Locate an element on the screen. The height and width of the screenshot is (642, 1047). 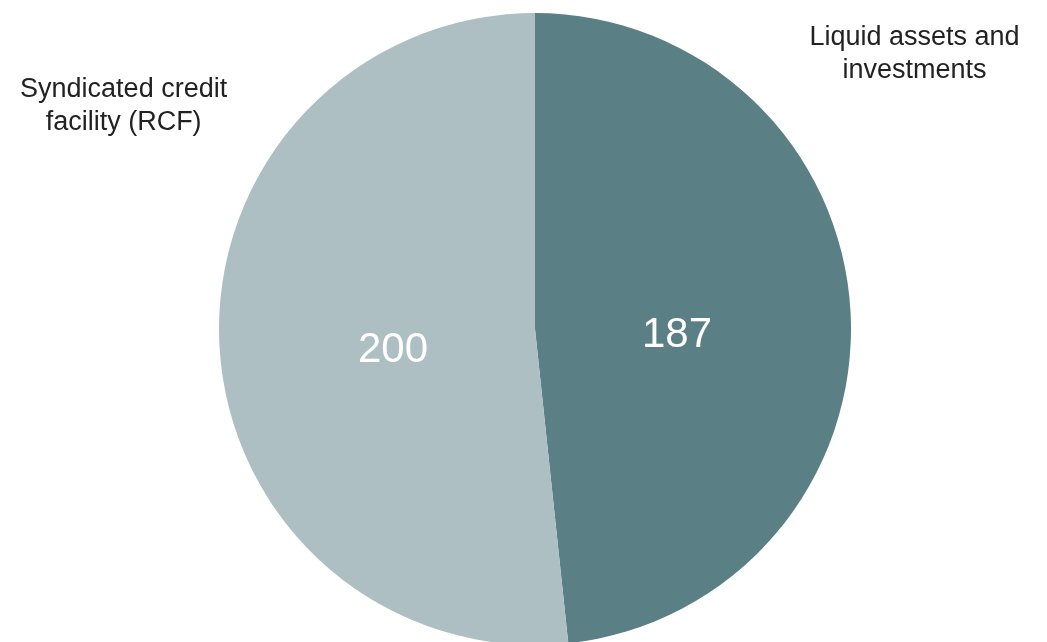
slice-label: Liquid assets and investments is located at coordinates (914, 53).